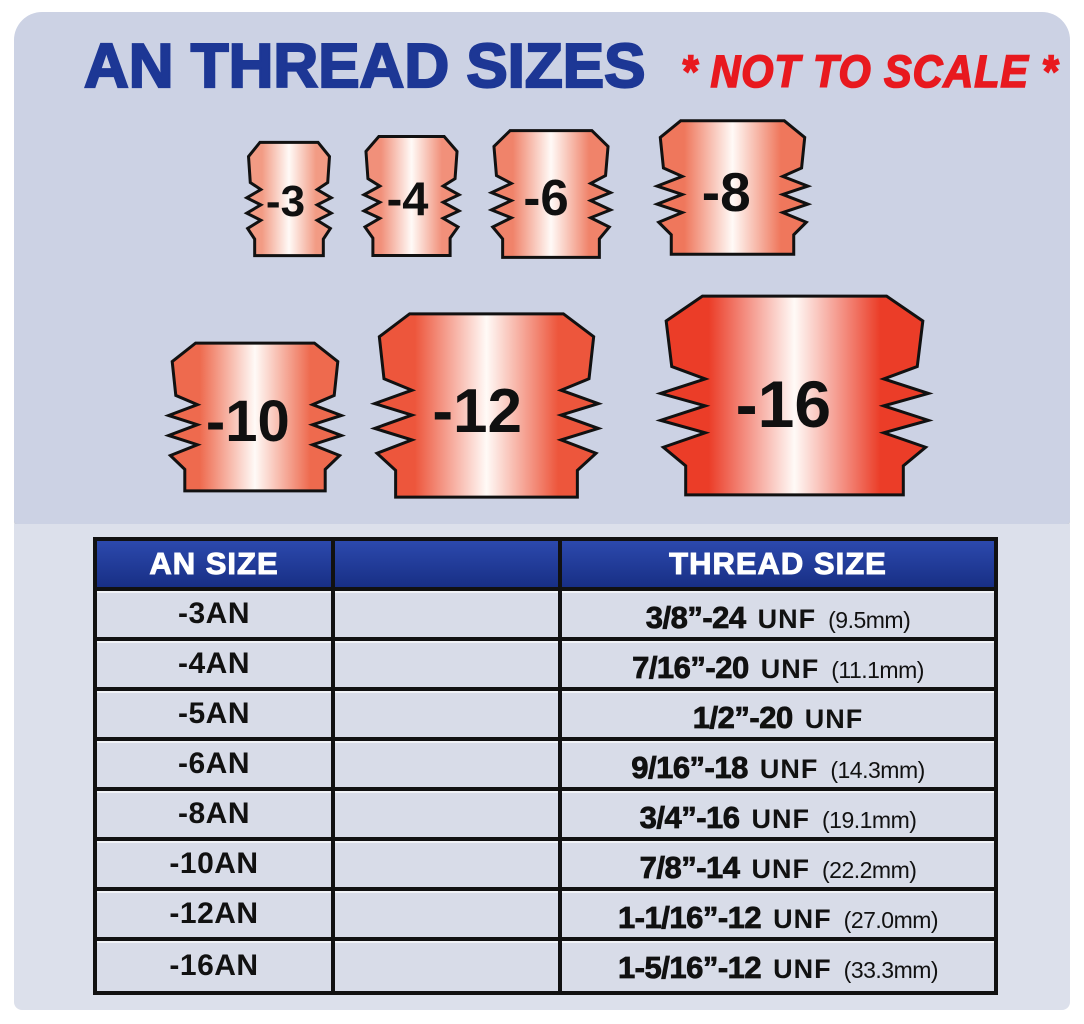 Image resolution: width=1084 pixels, height=1024 pixels. What do you see at coordinates (783, 403) in the screenshot?
I see `fitting-label: -16` at bounding box center [783, 403].